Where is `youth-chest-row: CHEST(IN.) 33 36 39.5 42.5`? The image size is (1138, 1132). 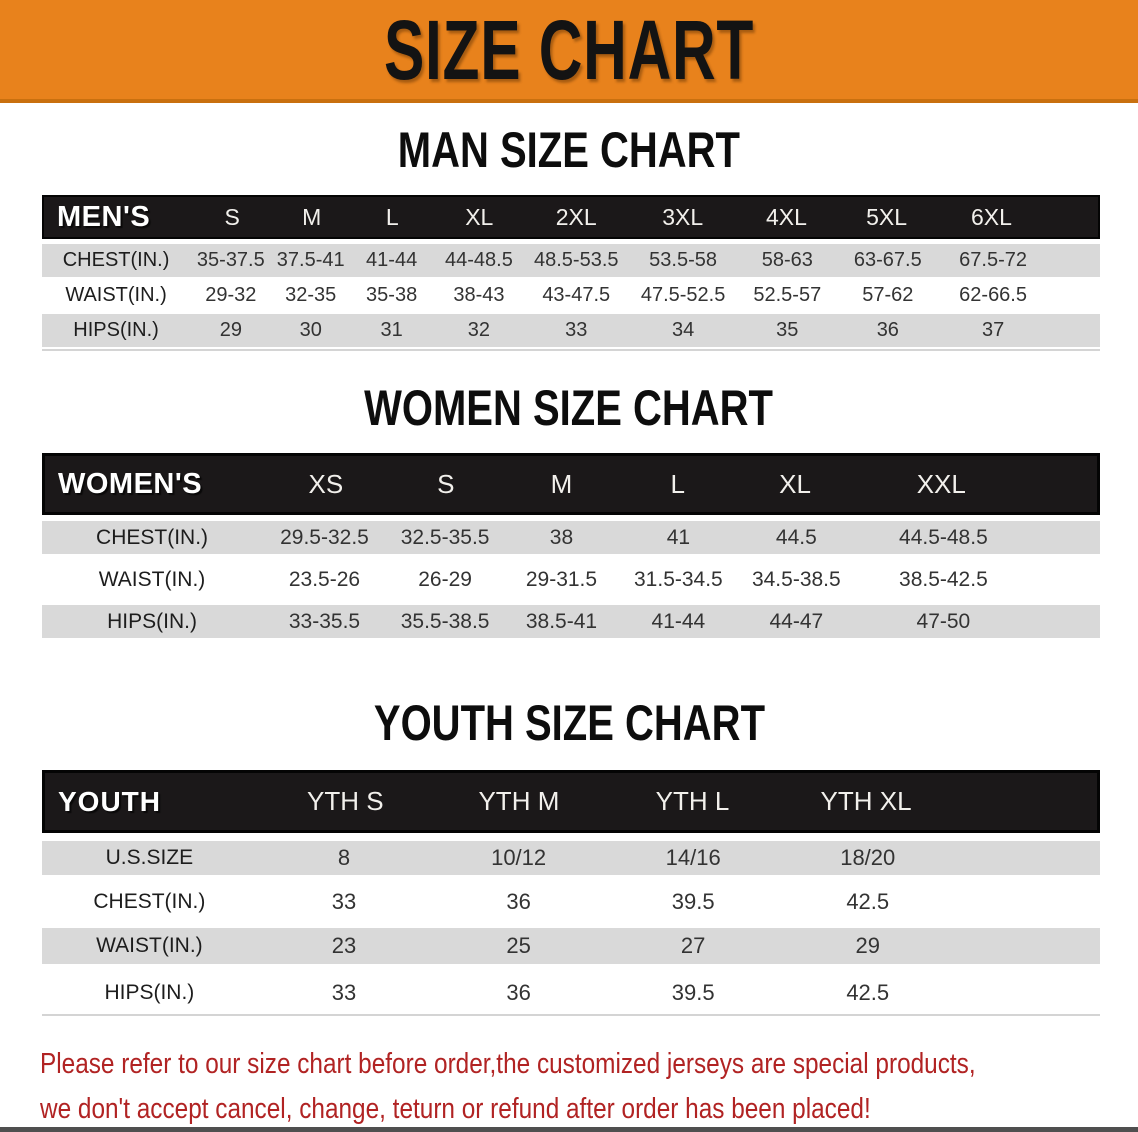 youth-chest-row: CHEST(IN.) 33 36 39.5 42.5 is located at coordinates (571, 902).